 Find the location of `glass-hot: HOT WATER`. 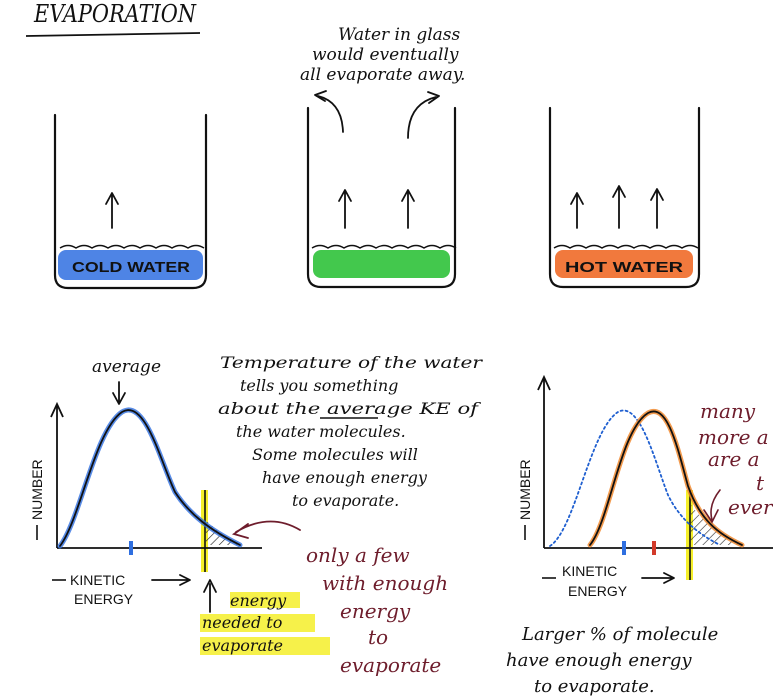

glass-hot: HOT WATER is located at coordinates (624, 197).